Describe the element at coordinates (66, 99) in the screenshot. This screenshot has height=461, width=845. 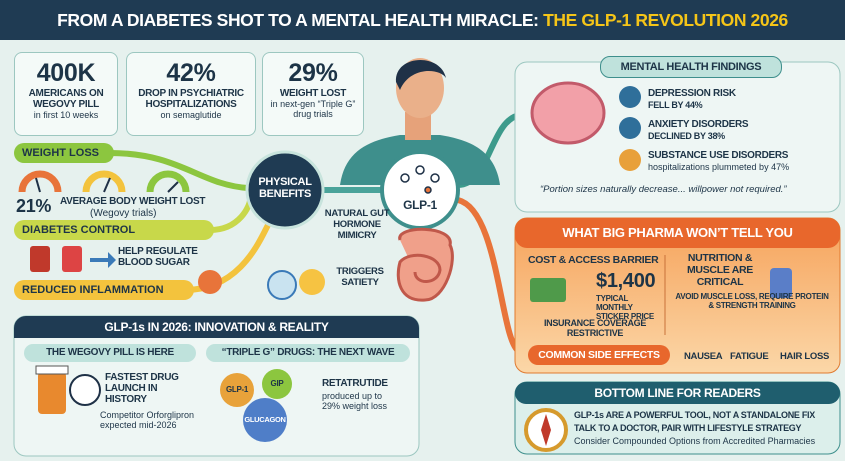
I see `stat-label: AMERICANS ON WEGOVY PILL` at that location.